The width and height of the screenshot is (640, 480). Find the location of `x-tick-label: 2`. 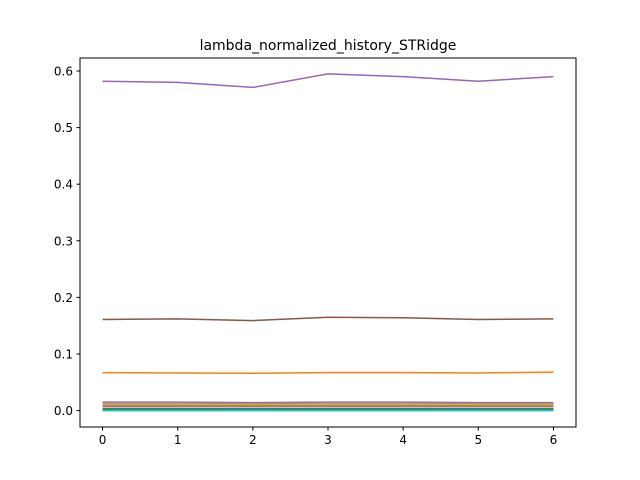

x-tick-label: 2 is located at coordinates (253, 440).